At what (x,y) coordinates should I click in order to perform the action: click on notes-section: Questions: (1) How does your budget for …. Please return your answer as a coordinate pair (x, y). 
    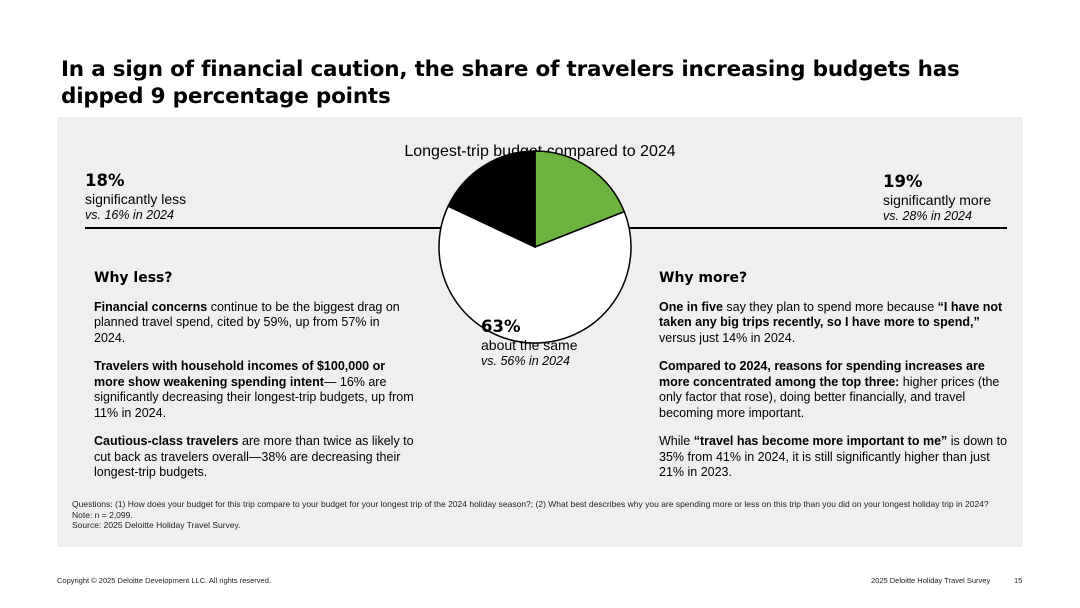
    Looking at the image, I should click on (537, 515).